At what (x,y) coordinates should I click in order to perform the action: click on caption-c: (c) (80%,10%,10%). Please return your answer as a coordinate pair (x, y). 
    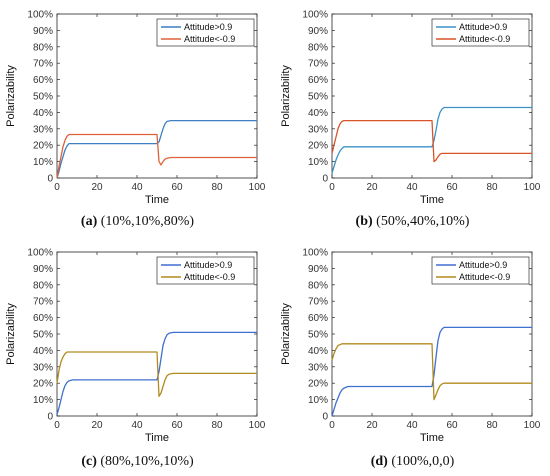
    Looking at the image, I should click on (137, 462).